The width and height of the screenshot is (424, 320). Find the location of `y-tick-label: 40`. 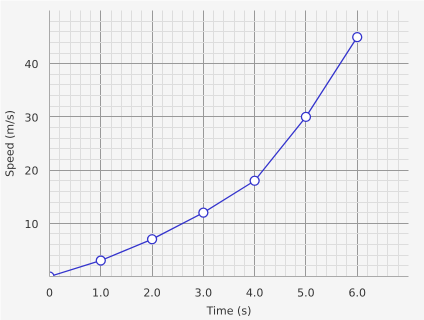

y-tick-label: 40 is located at coordinates (31, 65).